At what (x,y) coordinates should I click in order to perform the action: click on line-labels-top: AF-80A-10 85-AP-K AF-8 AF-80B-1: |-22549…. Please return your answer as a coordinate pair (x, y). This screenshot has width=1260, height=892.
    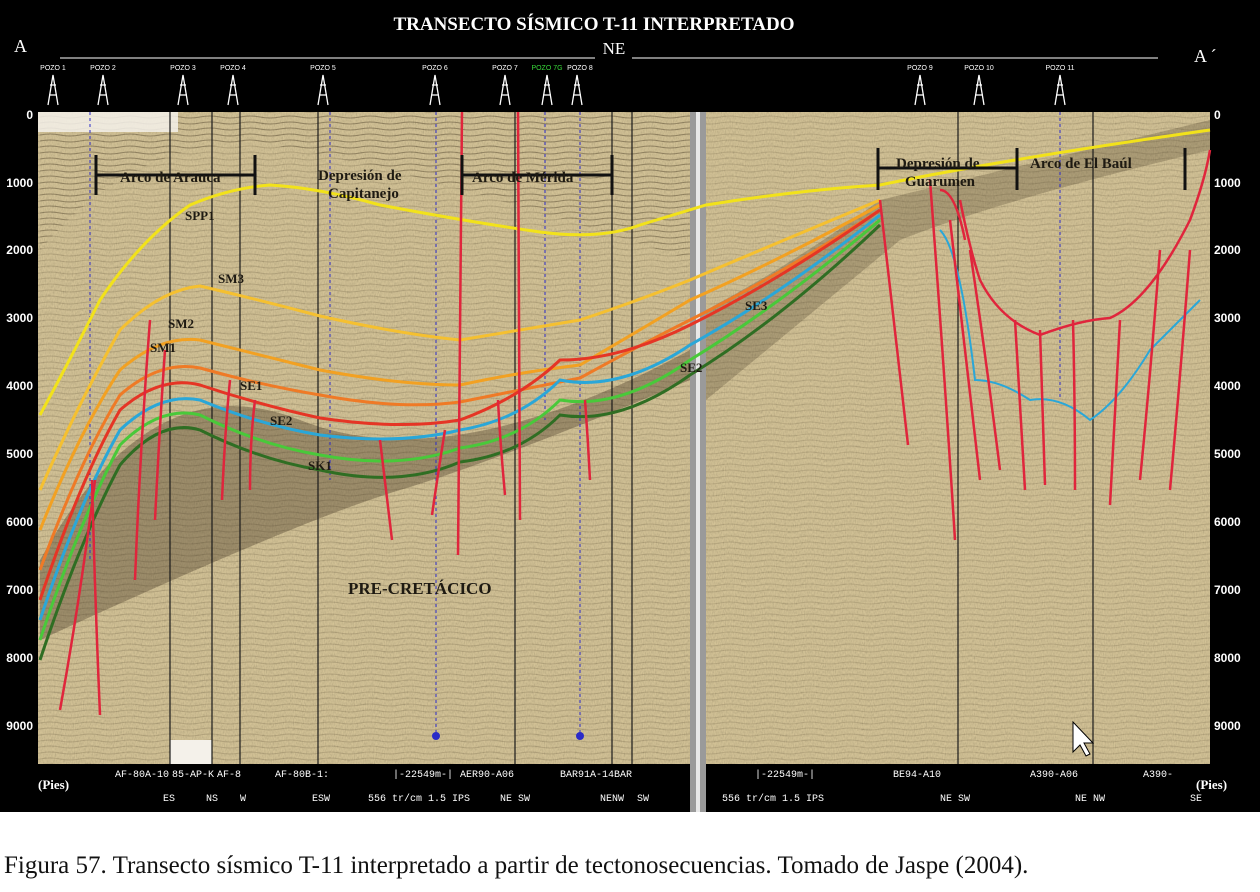
    Looking at the image, I should click on (644, 775).